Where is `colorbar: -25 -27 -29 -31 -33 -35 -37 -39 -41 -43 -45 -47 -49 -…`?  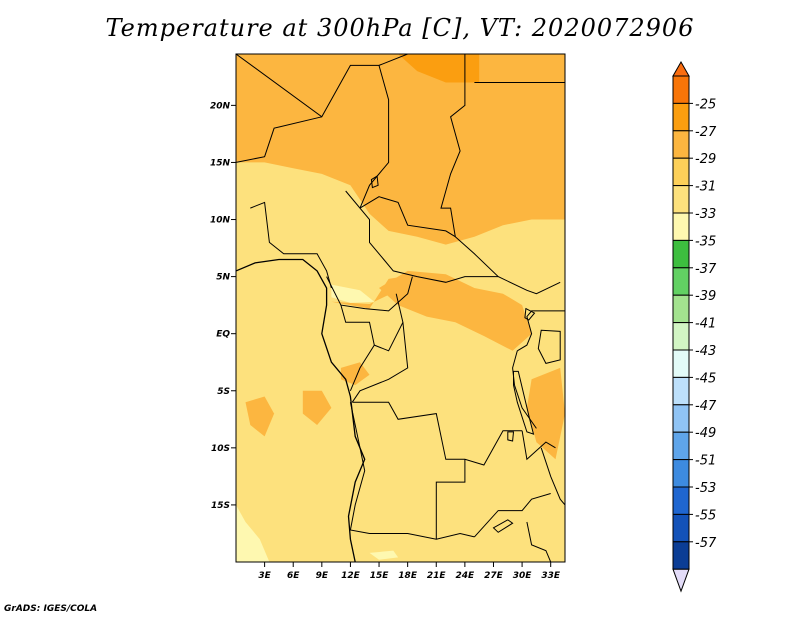
colorbar: -25 -27 -29 -31 -33 -35 -37 -39 -41 -43 -45 -47 -49 -… is located at coordinates (694, 326).